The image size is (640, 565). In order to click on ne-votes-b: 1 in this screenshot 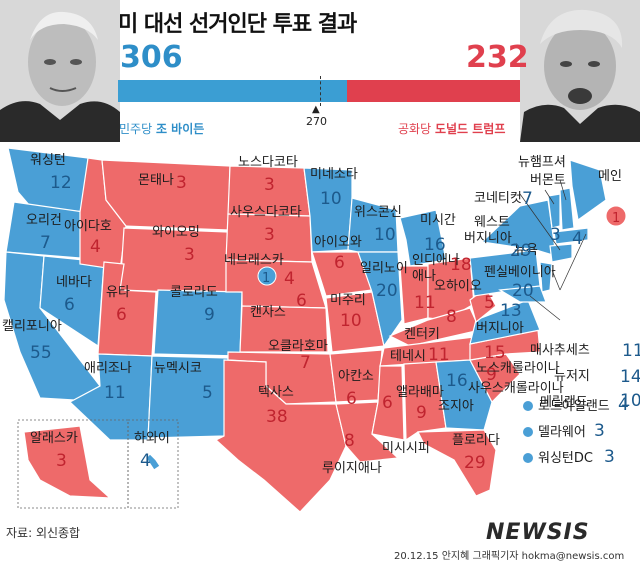, I will do `click(266, 278)`.